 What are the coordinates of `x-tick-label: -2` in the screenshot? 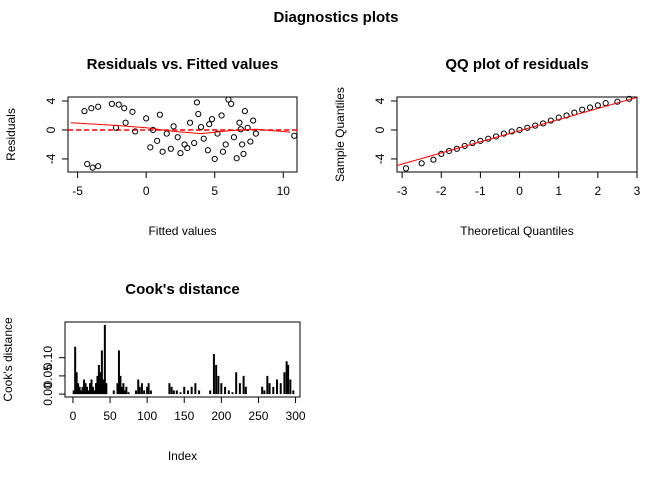 It's located at (441, 191).